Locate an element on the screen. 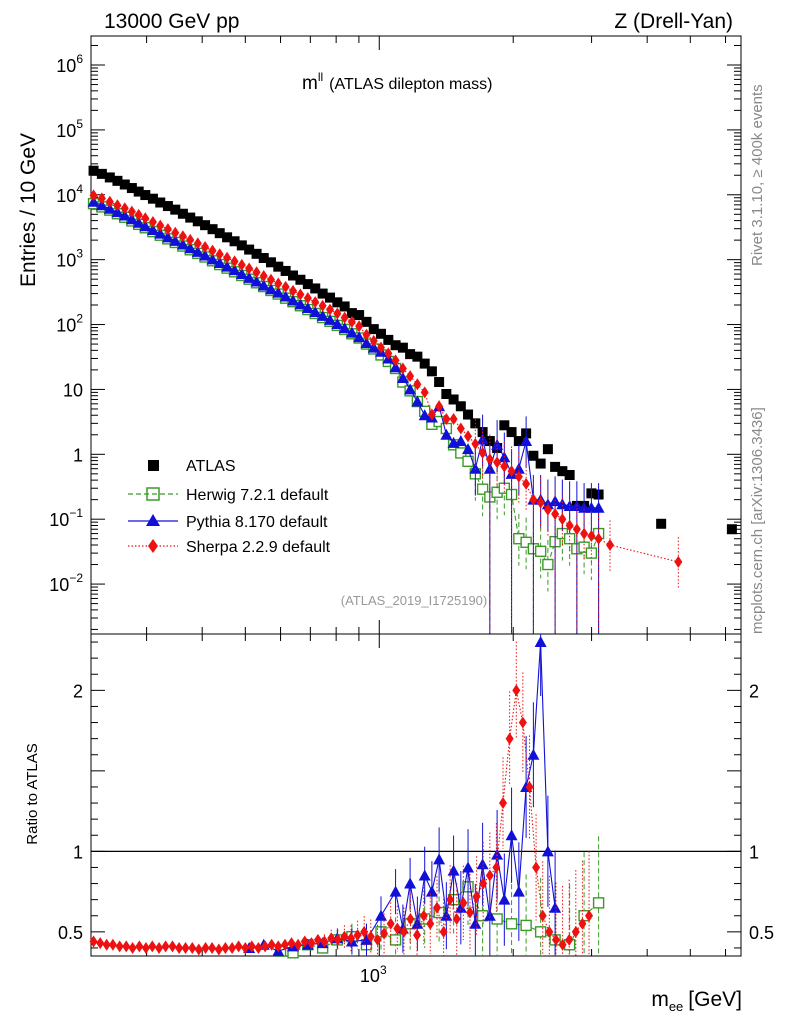 Image resolution: width=786 pixels, height=1024 pixels. ratio-y-tick-label: 0.5 is located at coordinates (70, 933).